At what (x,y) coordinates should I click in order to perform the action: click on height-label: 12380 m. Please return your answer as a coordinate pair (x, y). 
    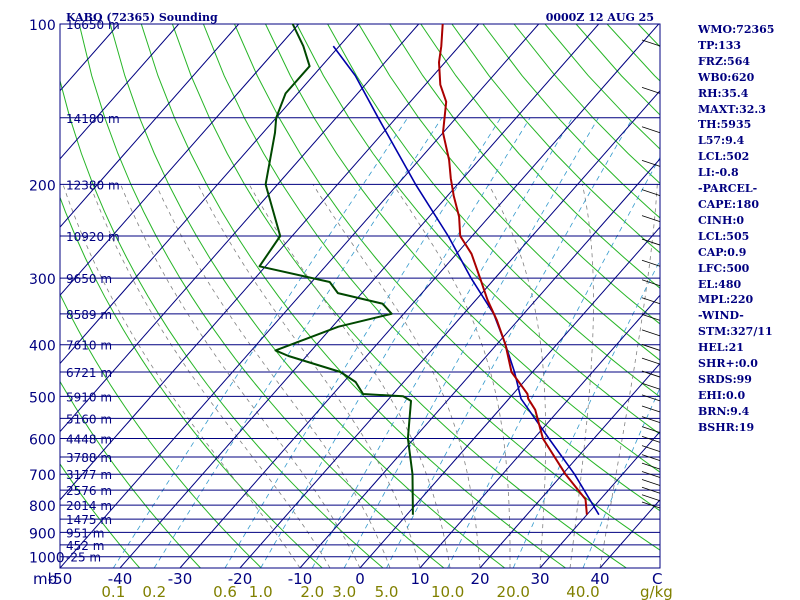
    Looking at the image, I should click on (93, 185).